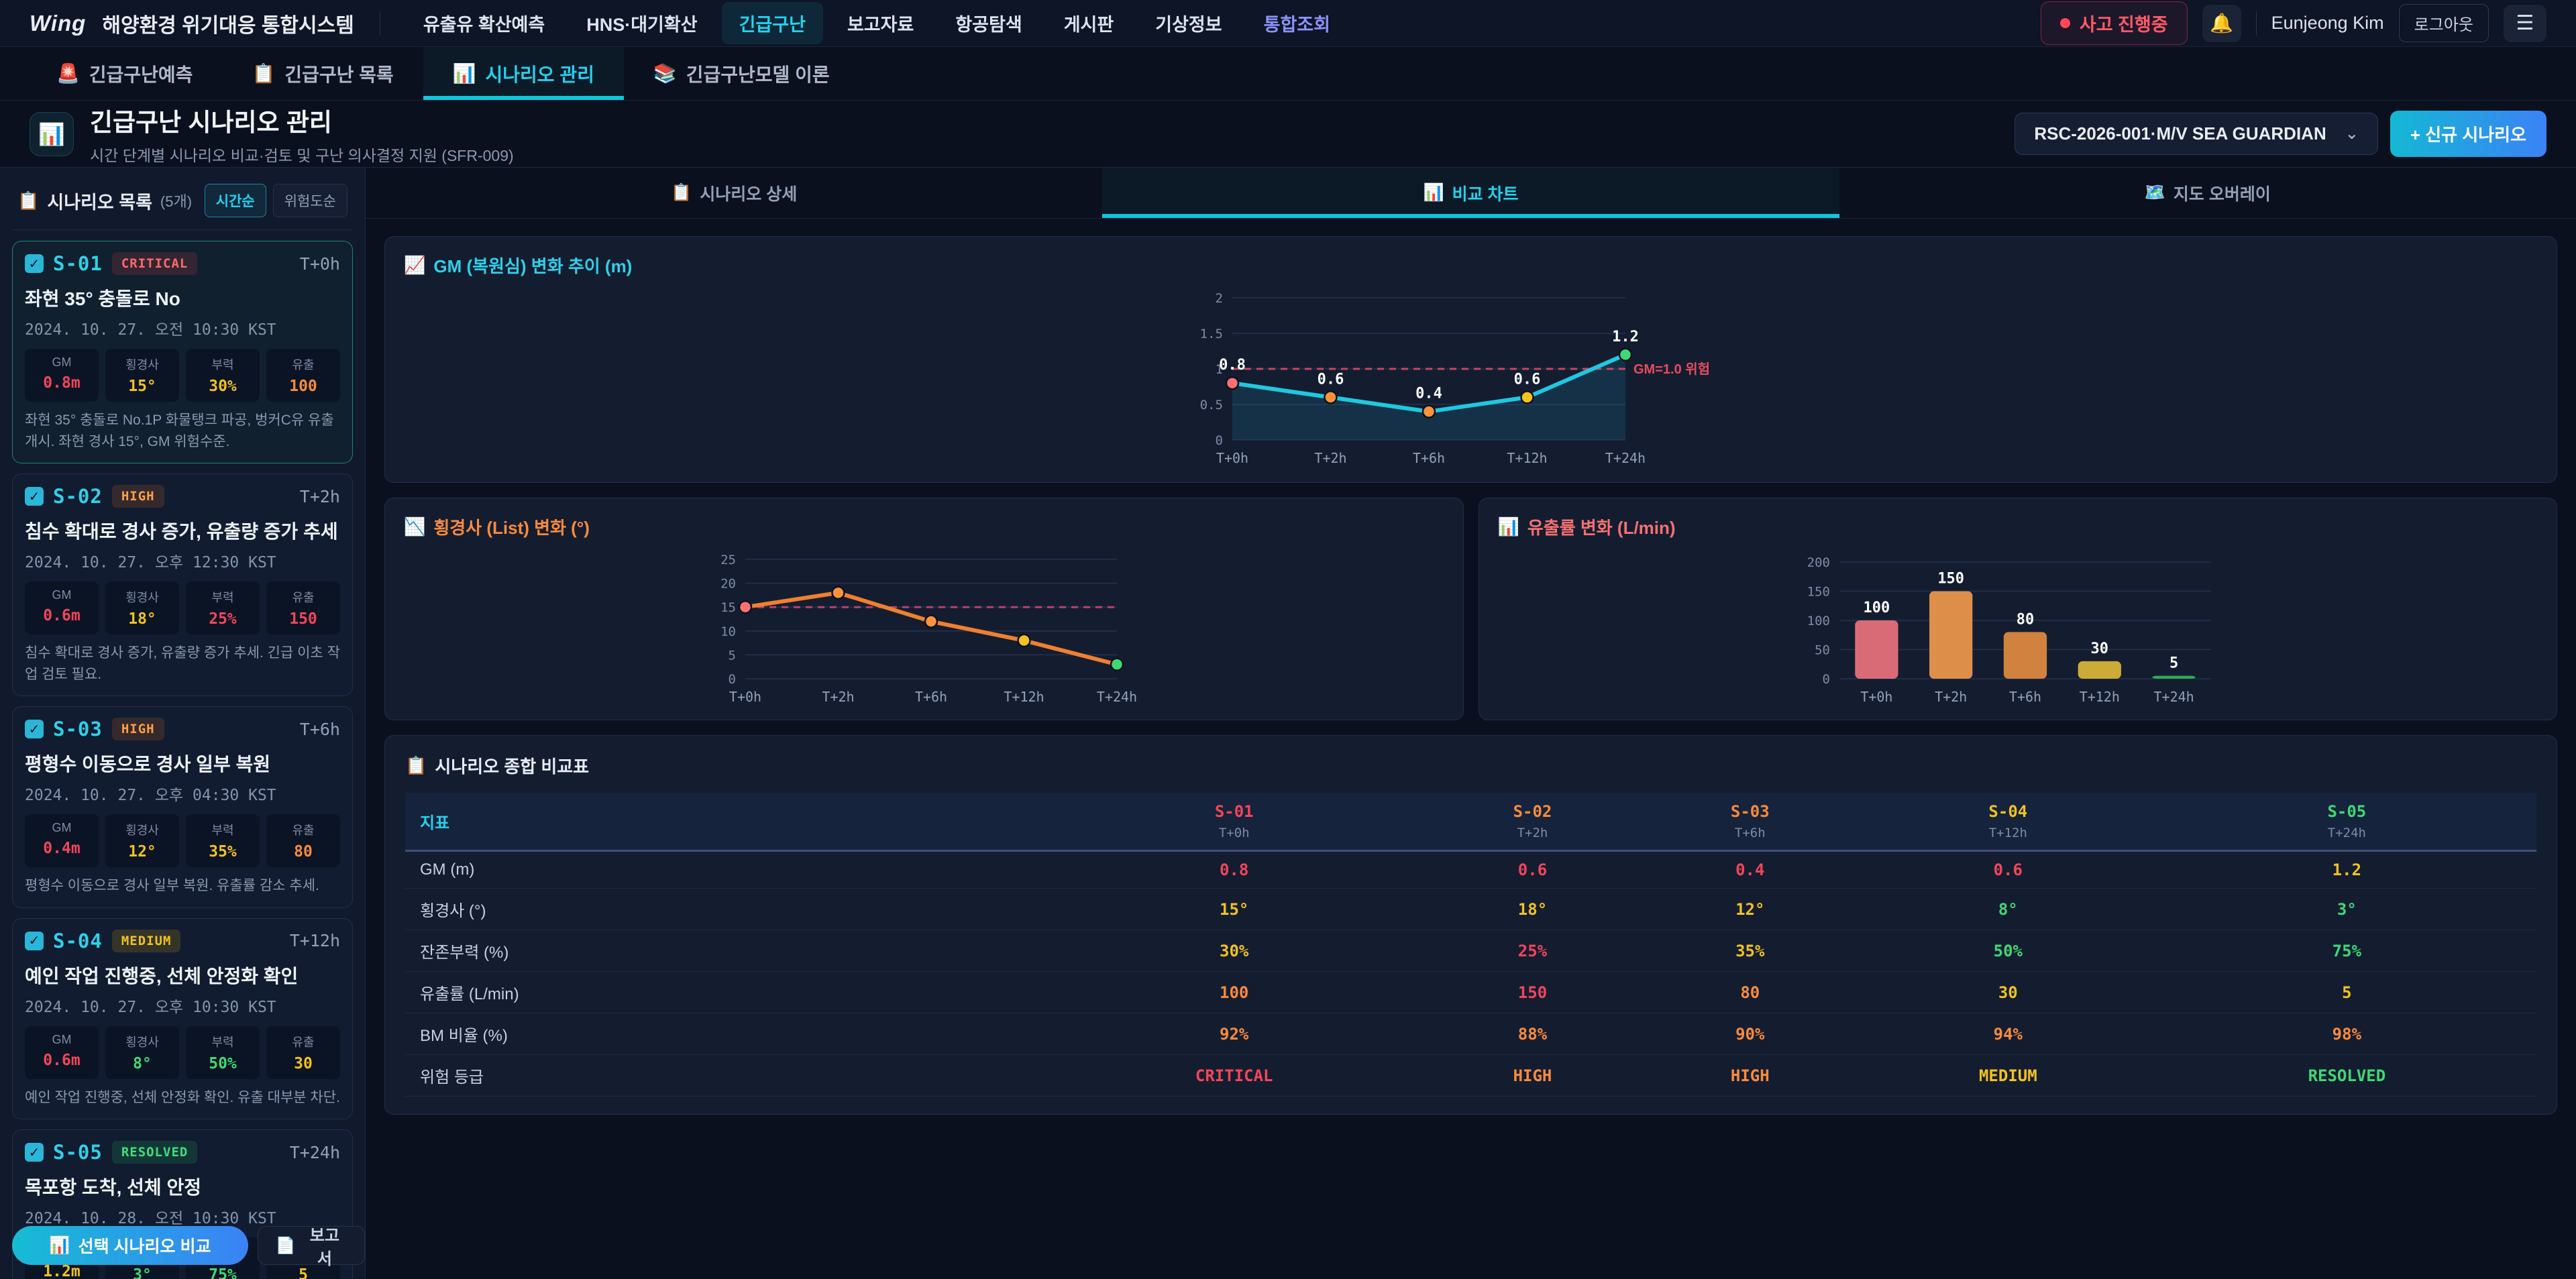 Image resolution: width=2576 pixels, height=1279 pixels. I want to click on nav-item-게시판: 게시판, so click(1088, 25).